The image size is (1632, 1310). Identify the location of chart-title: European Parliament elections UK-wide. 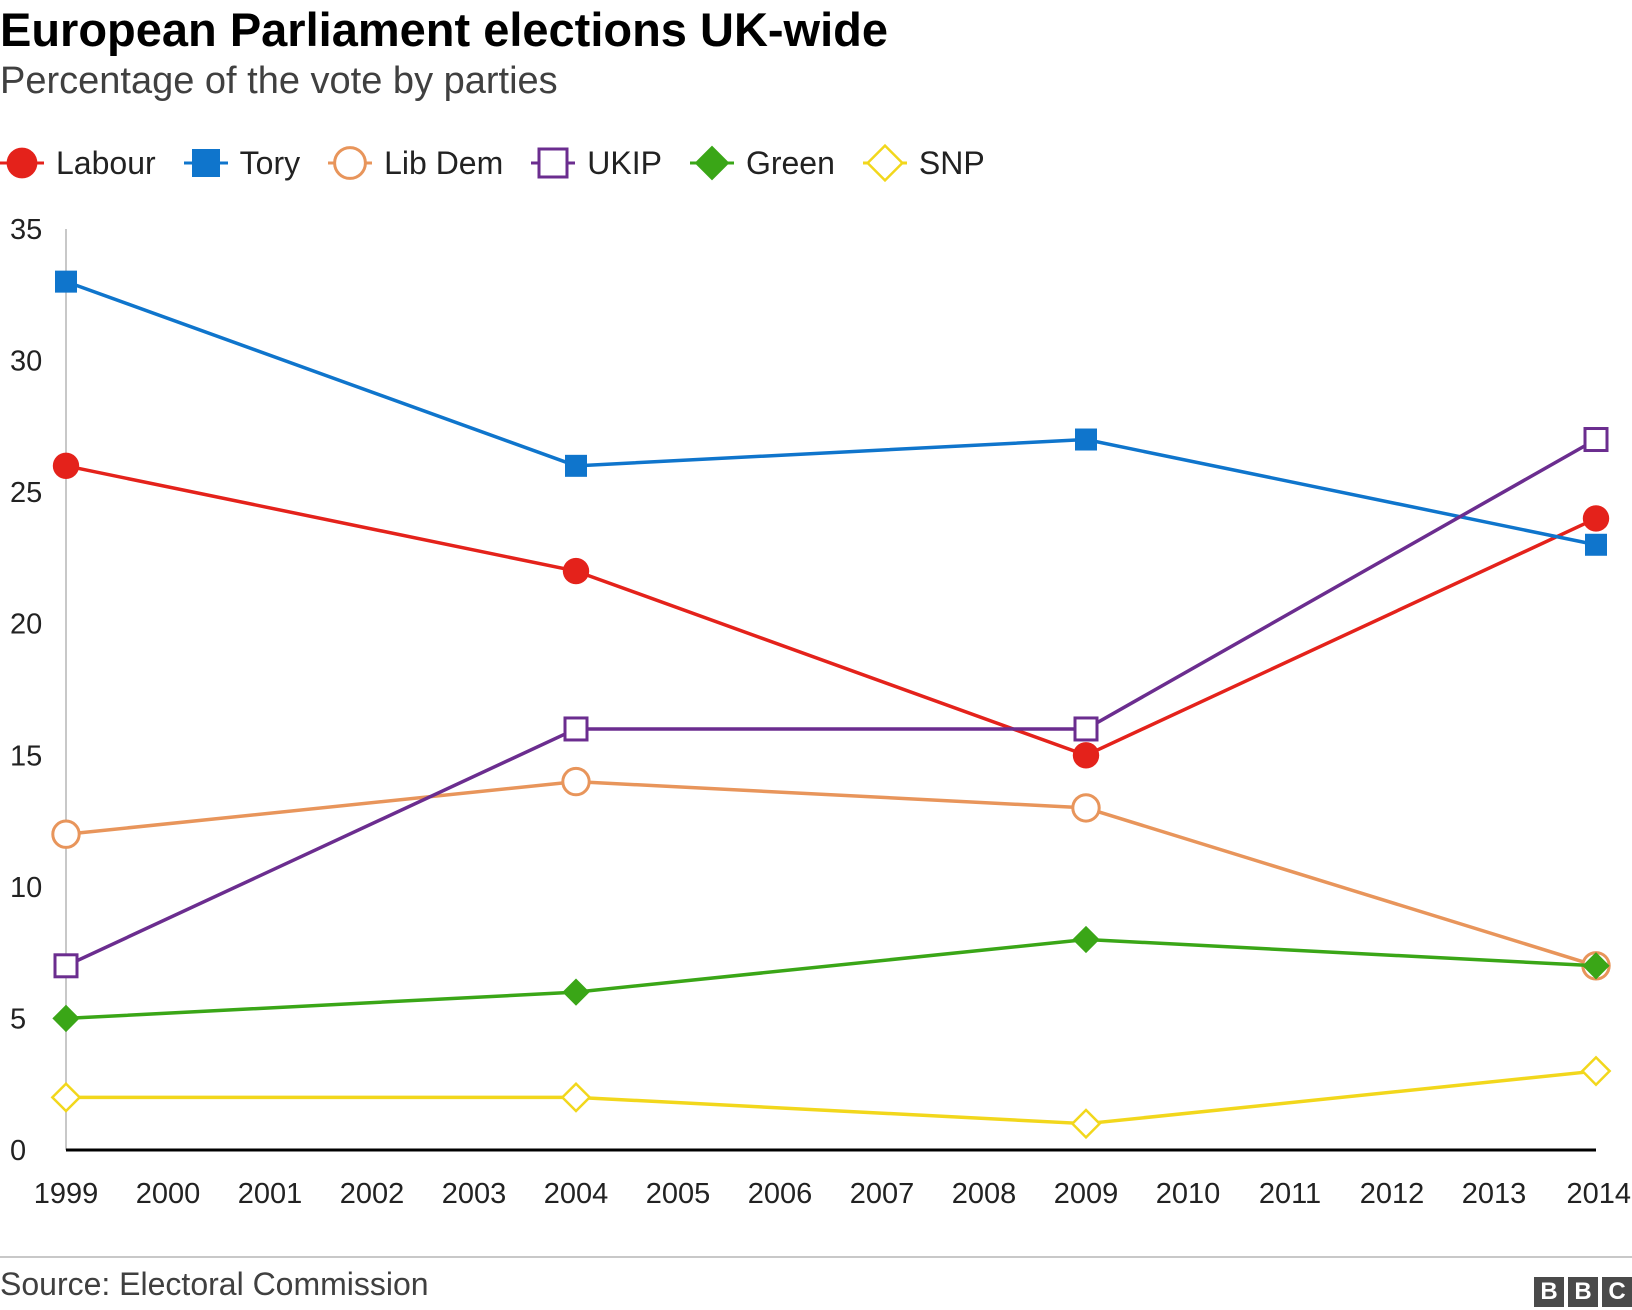
(444, 29).